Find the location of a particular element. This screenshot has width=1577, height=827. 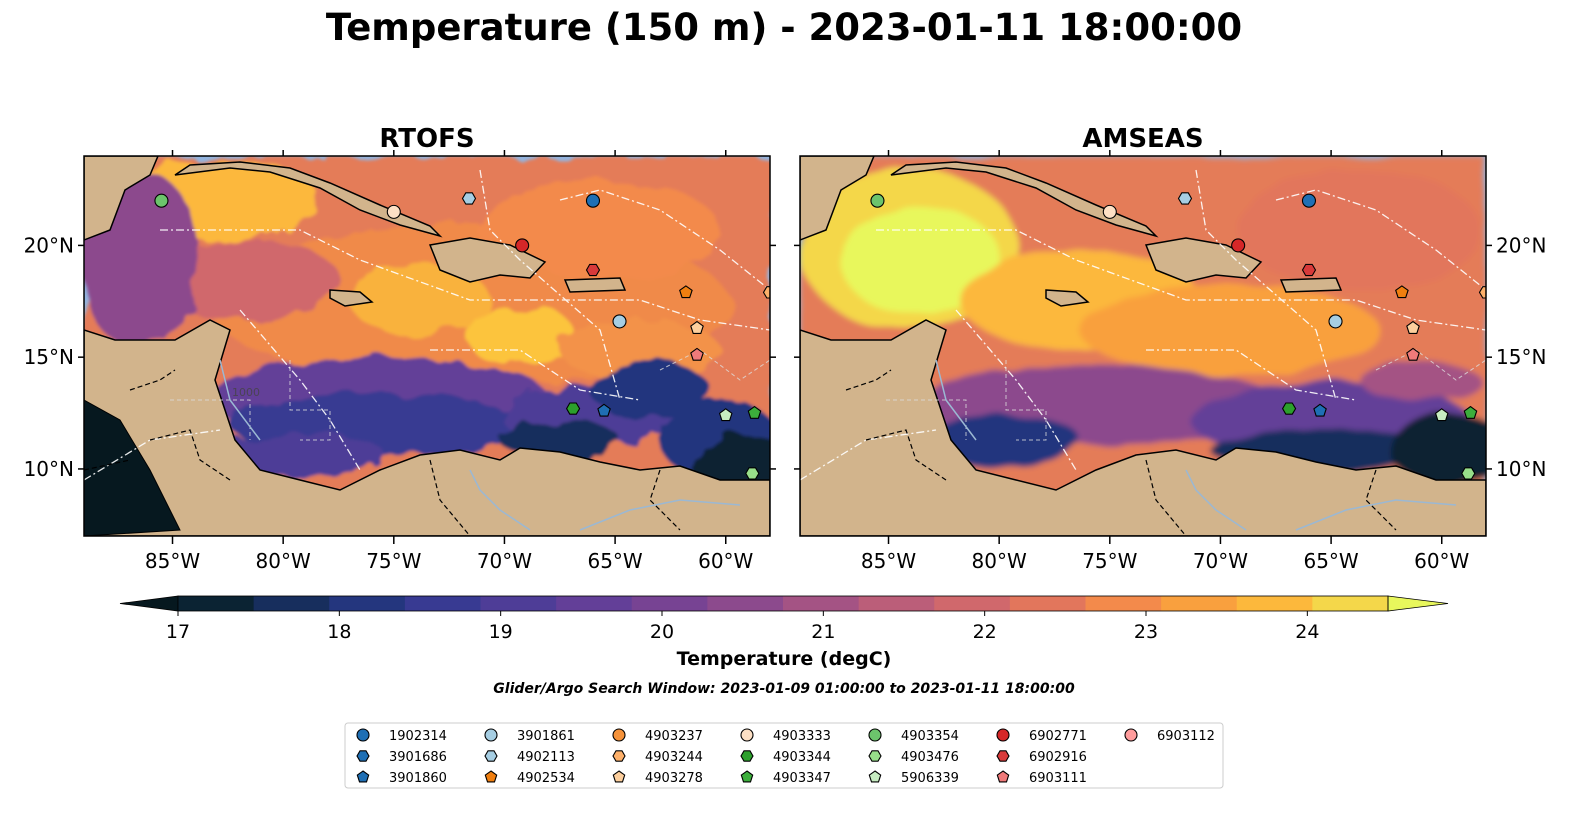

colorbar-tick-label: 18 is located at coordinates (339, 632).